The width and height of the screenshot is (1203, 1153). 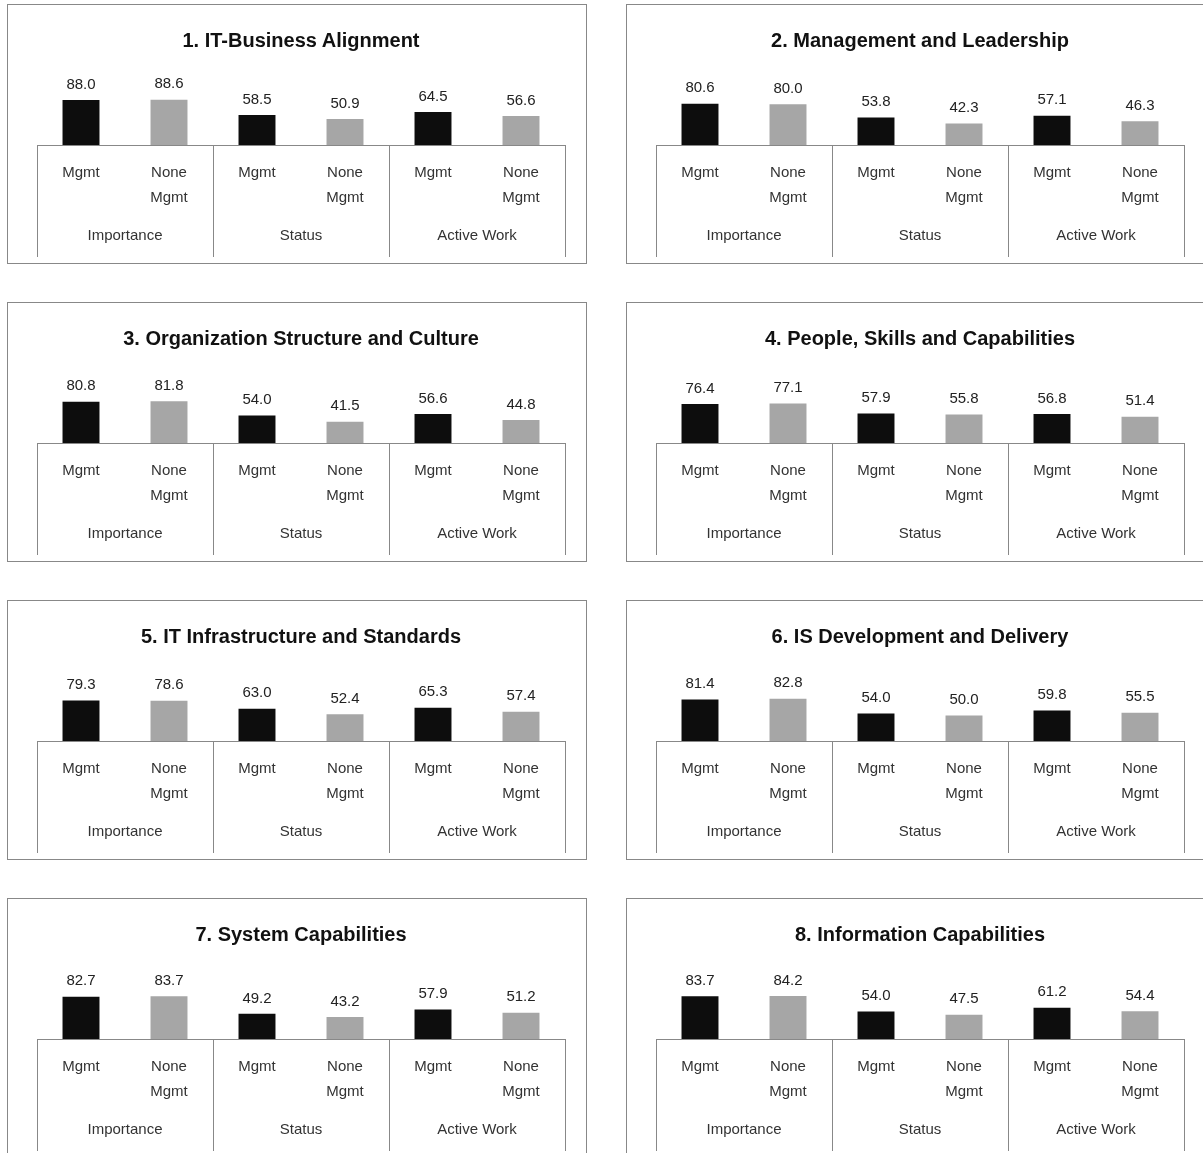 I want to click on data-label: 42.3, so click(x=964, y=107).